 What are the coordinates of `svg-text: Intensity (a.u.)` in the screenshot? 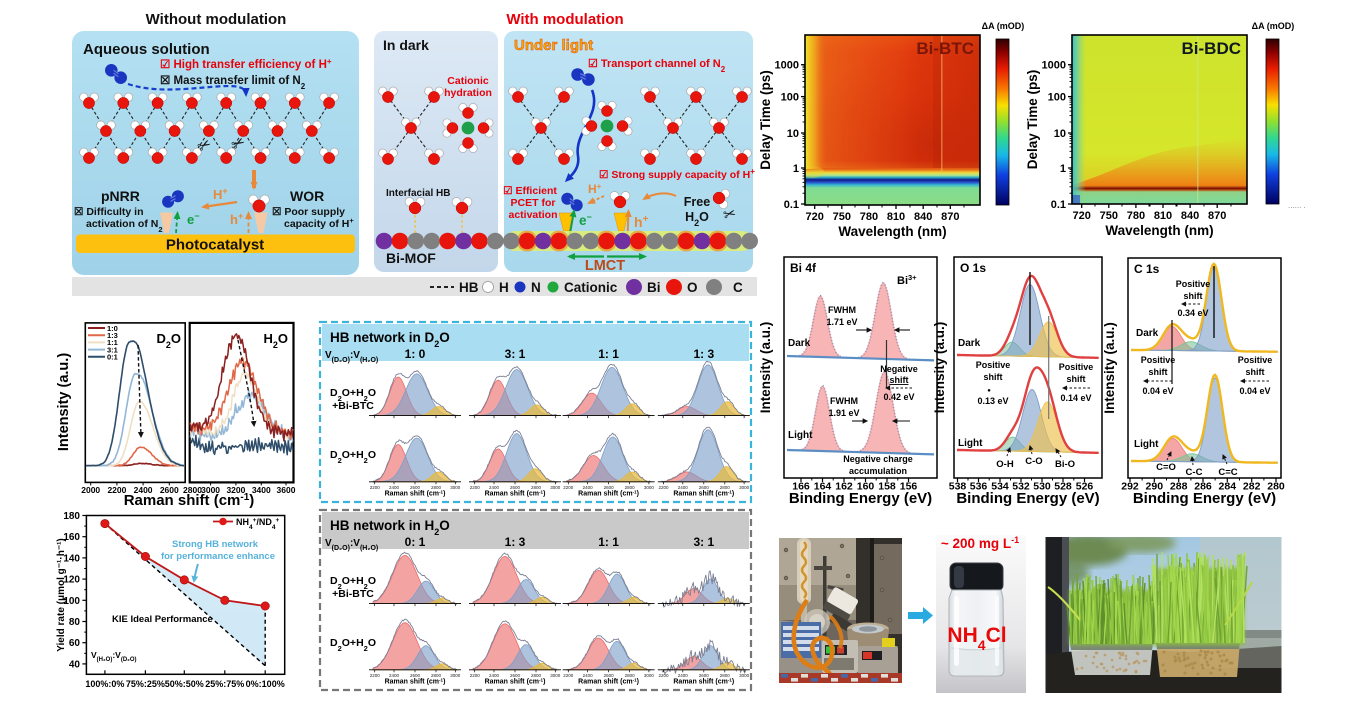 It's located at (64, 402).